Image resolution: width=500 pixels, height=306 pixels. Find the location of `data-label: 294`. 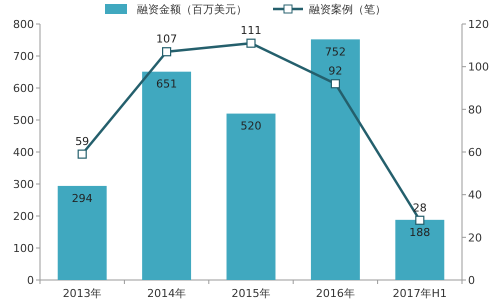

data-label: 294 is located at coordinates (82, 198).